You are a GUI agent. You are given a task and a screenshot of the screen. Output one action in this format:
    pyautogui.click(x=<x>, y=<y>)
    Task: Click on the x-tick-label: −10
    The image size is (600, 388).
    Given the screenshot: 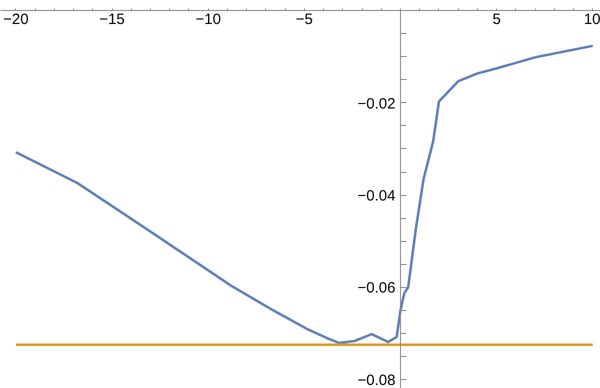 What is the action you would take?
    pyautogui.click(x=208, y=19)
    